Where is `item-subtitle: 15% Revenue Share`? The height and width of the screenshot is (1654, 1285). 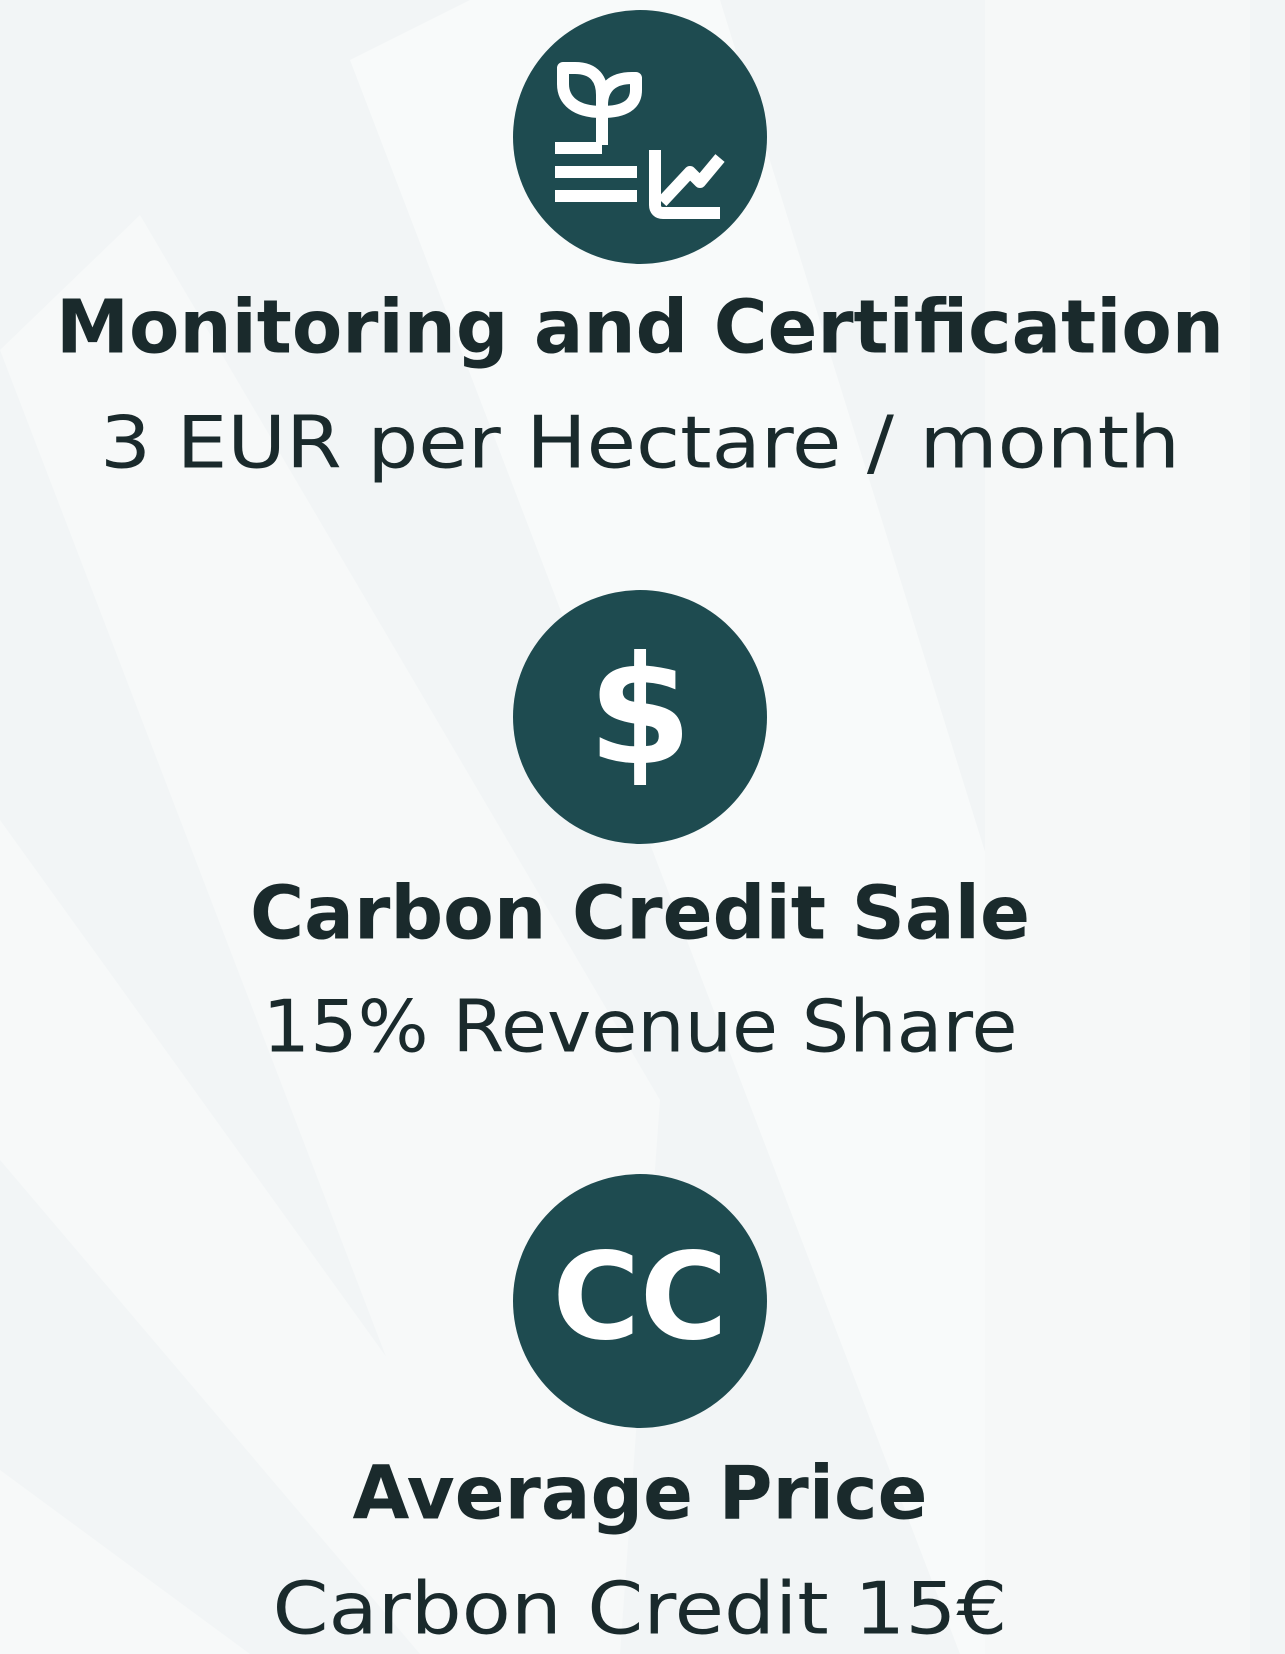
item-subtitle: 15% Revenue Share is located at coordinates (640, 1027).